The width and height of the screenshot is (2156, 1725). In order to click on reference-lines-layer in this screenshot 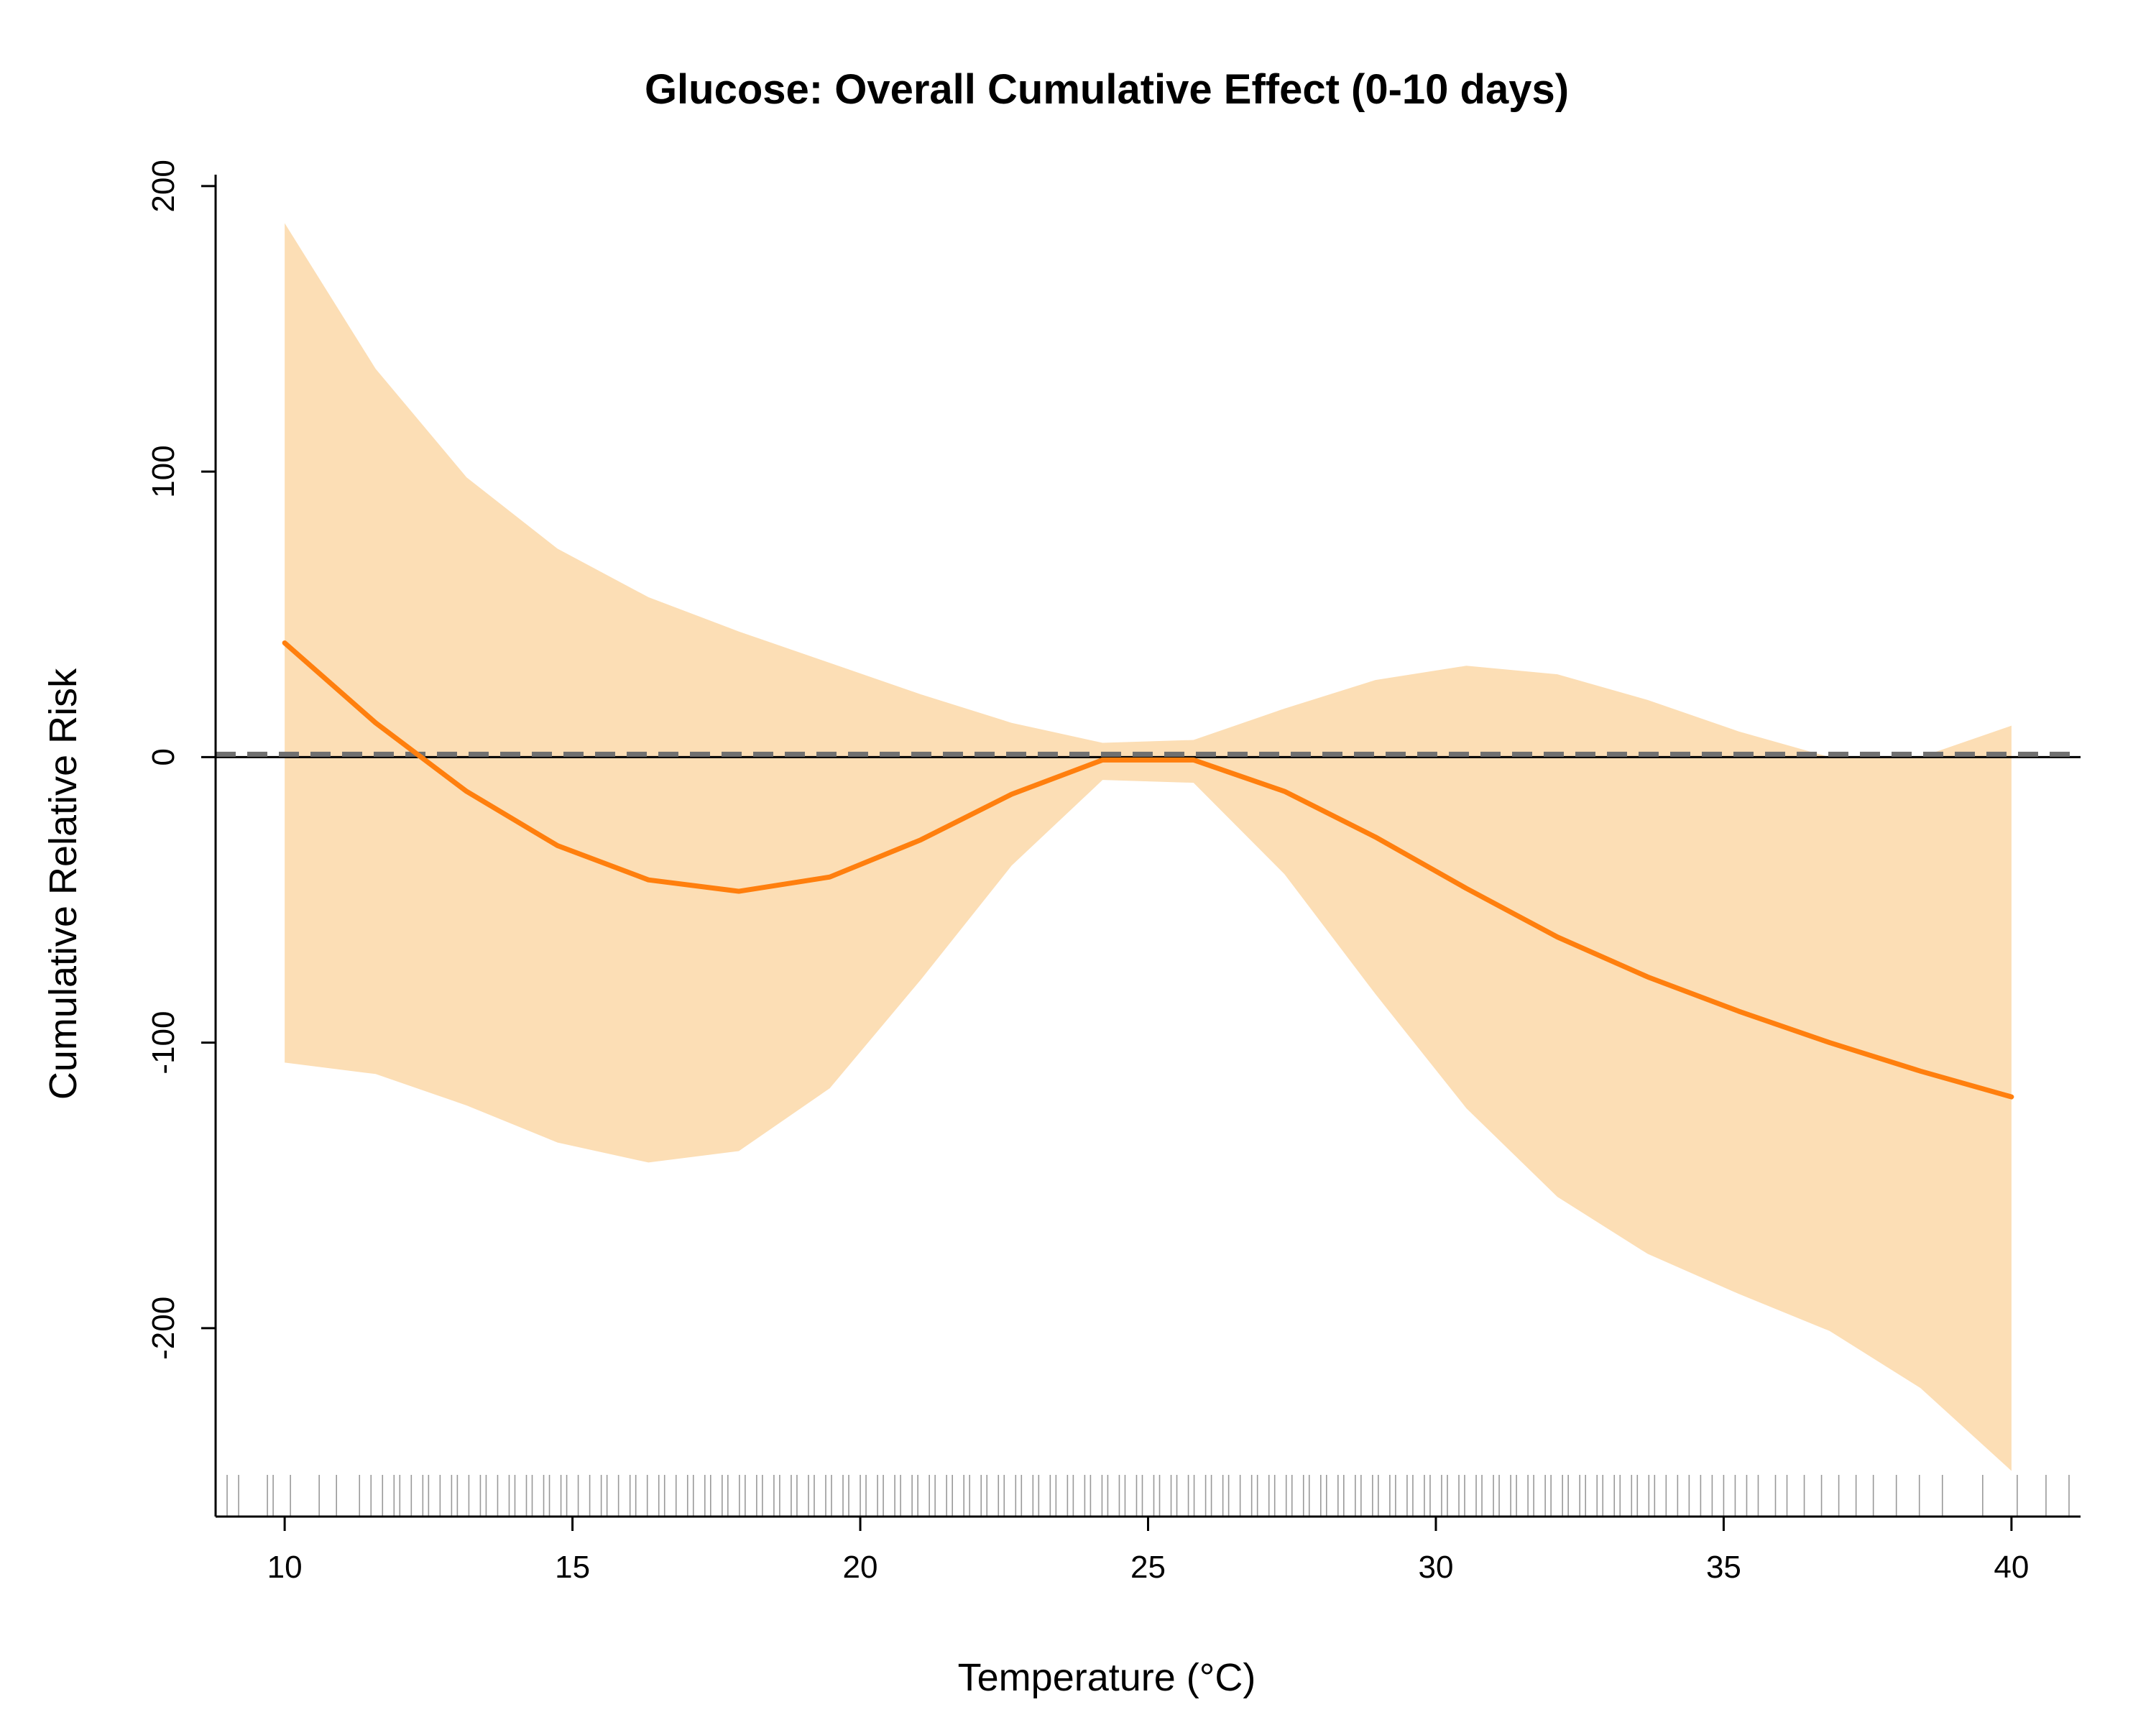, I will do `click(1148, 754)`.